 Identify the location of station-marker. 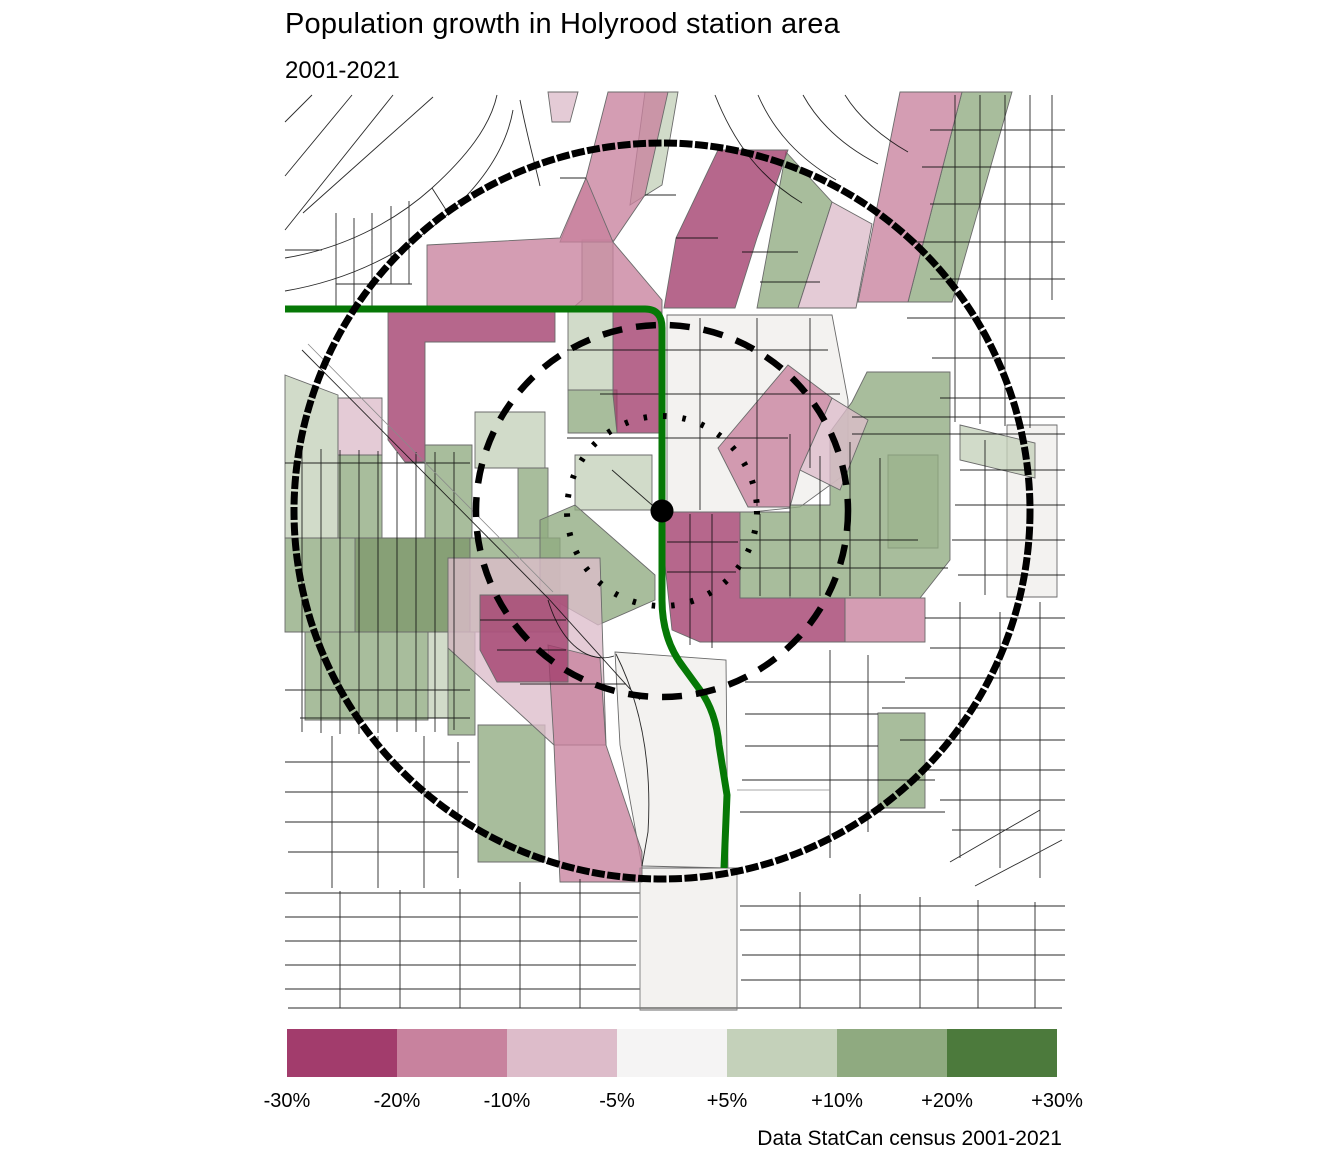
(662, 511).